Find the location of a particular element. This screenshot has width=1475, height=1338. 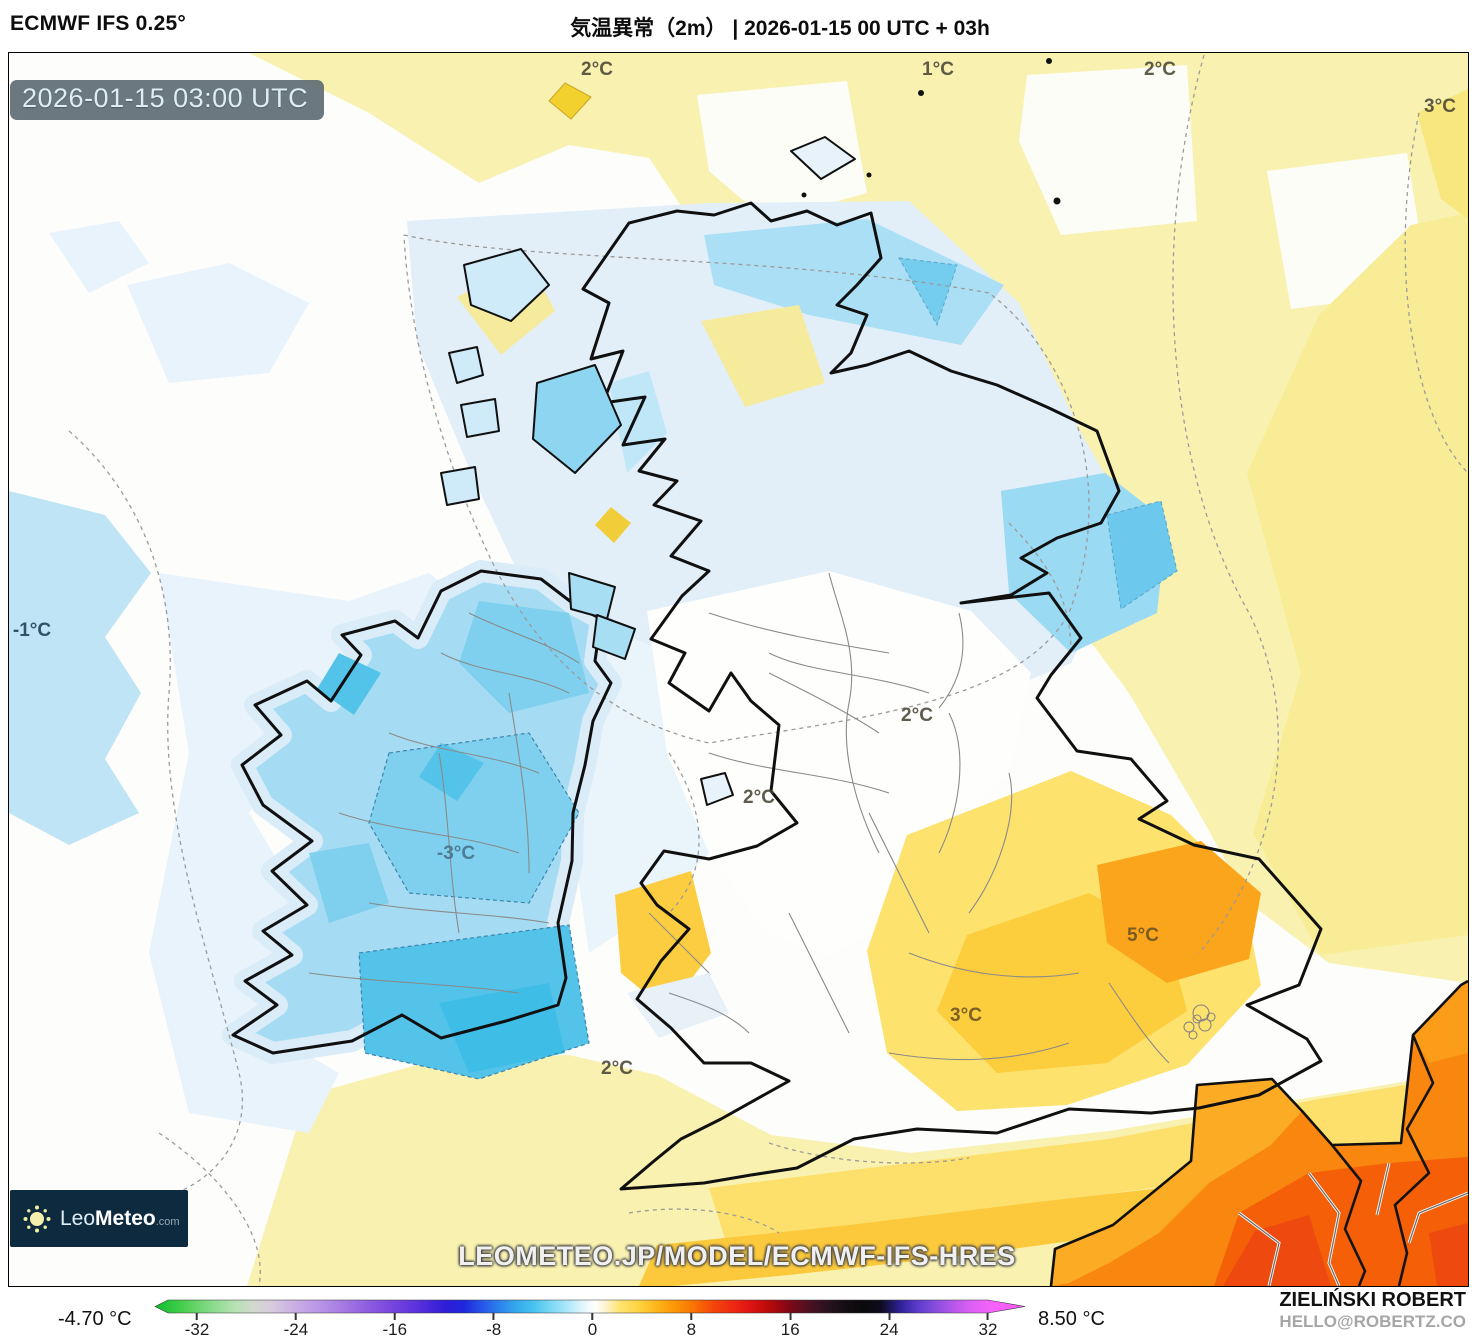

page-title: 気温異常（2m） | 2026-01-15 00 UTC + 03h is located at coordinates (780, 28).